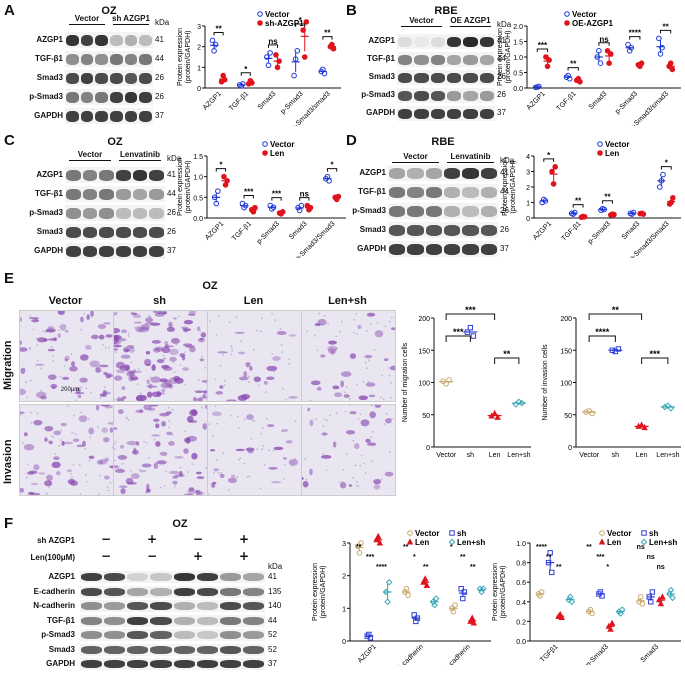 The image size is (685, 674). What do you see at coordinates (348, 450) in the screenshot?
I see `microscopy-image` at bounding box center [348, 450].